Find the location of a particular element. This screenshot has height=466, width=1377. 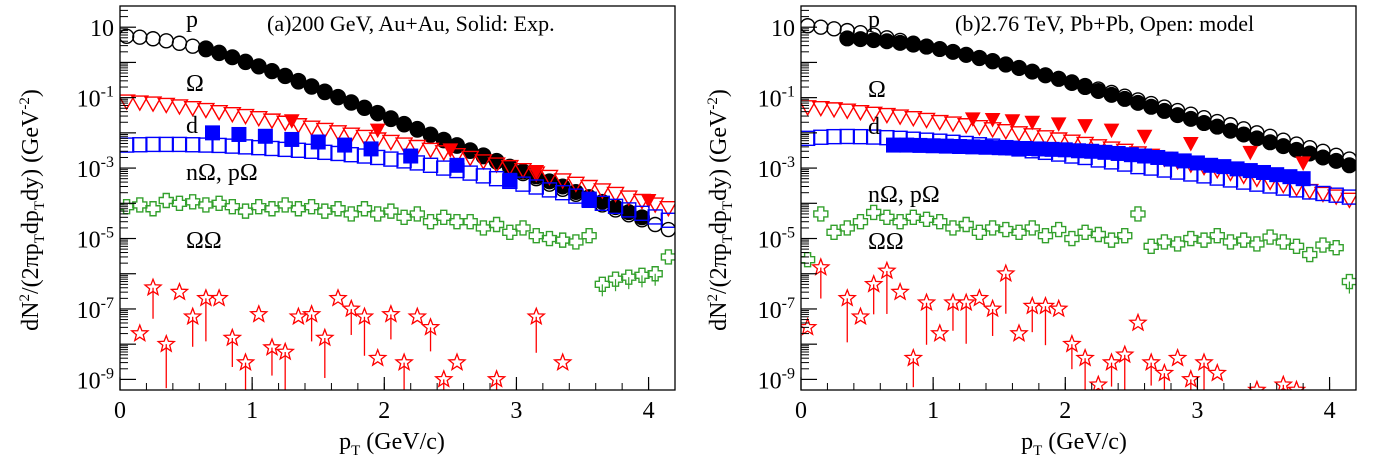

series-label-p-a: p is located at coordinates (192, 20).